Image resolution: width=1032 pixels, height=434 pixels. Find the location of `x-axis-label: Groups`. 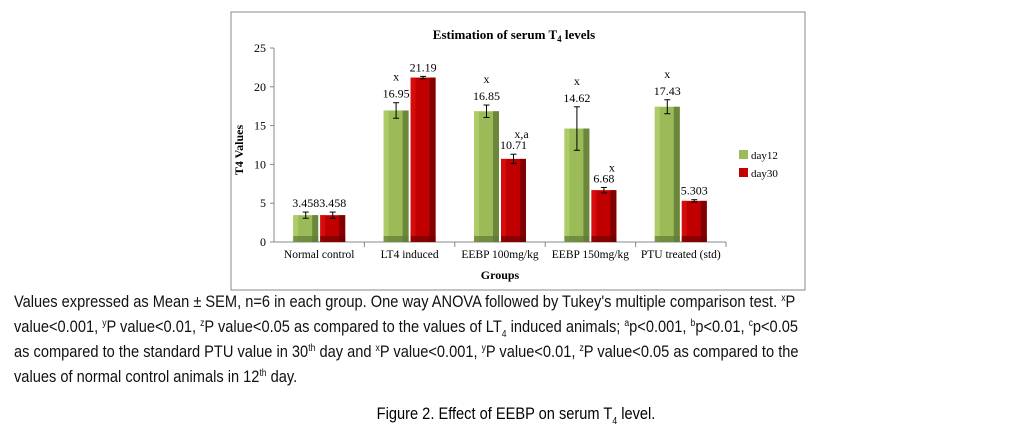

x-axis-label: Groups is located at coordinates (500, 275).